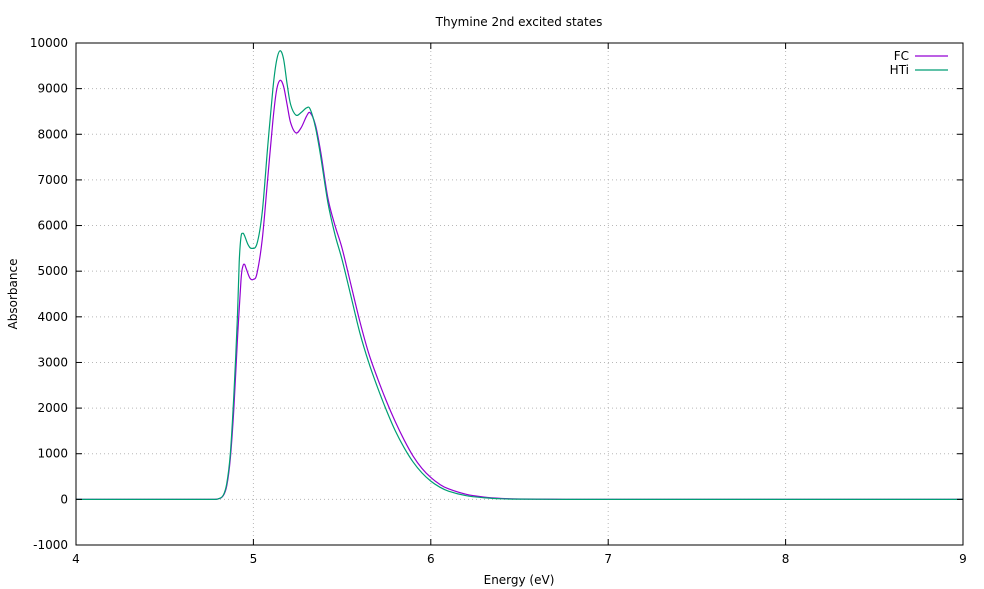 This screenshot has height=589, width=984. What do you see at coordinates (13, 294) in the screenshot?
I see `y-axis-label: Absorbance` at bounding box center [13, 294].